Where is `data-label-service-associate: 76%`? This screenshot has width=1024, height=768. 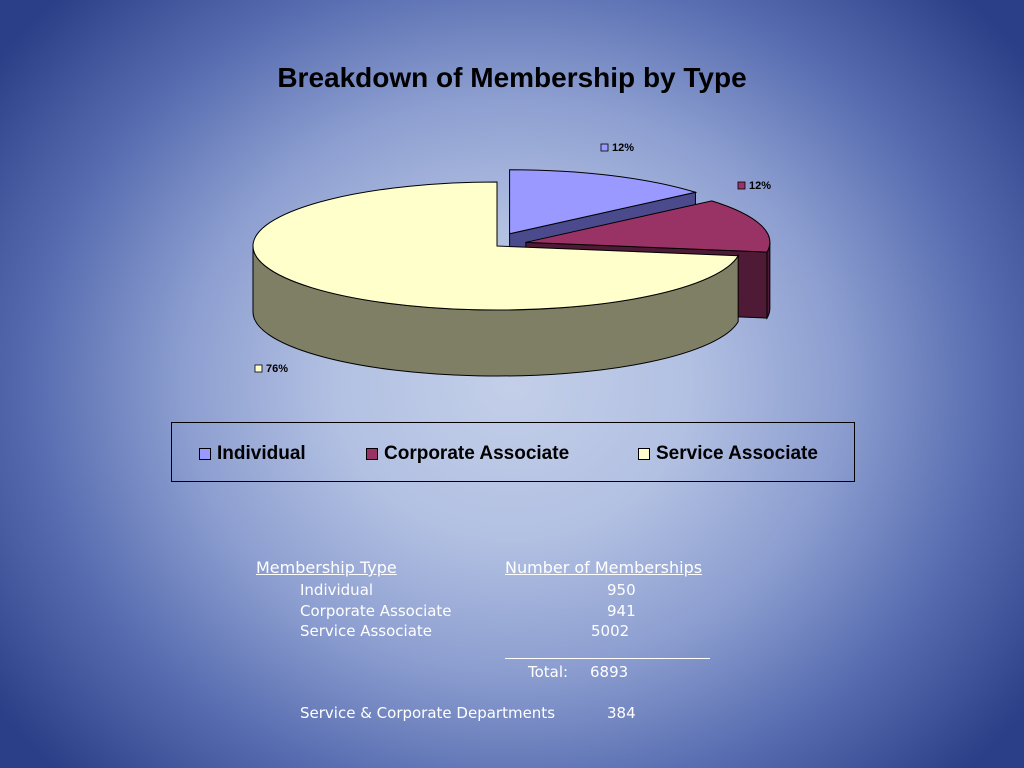 data-label-service-associate: 76% is located at coordinates (271, 369).